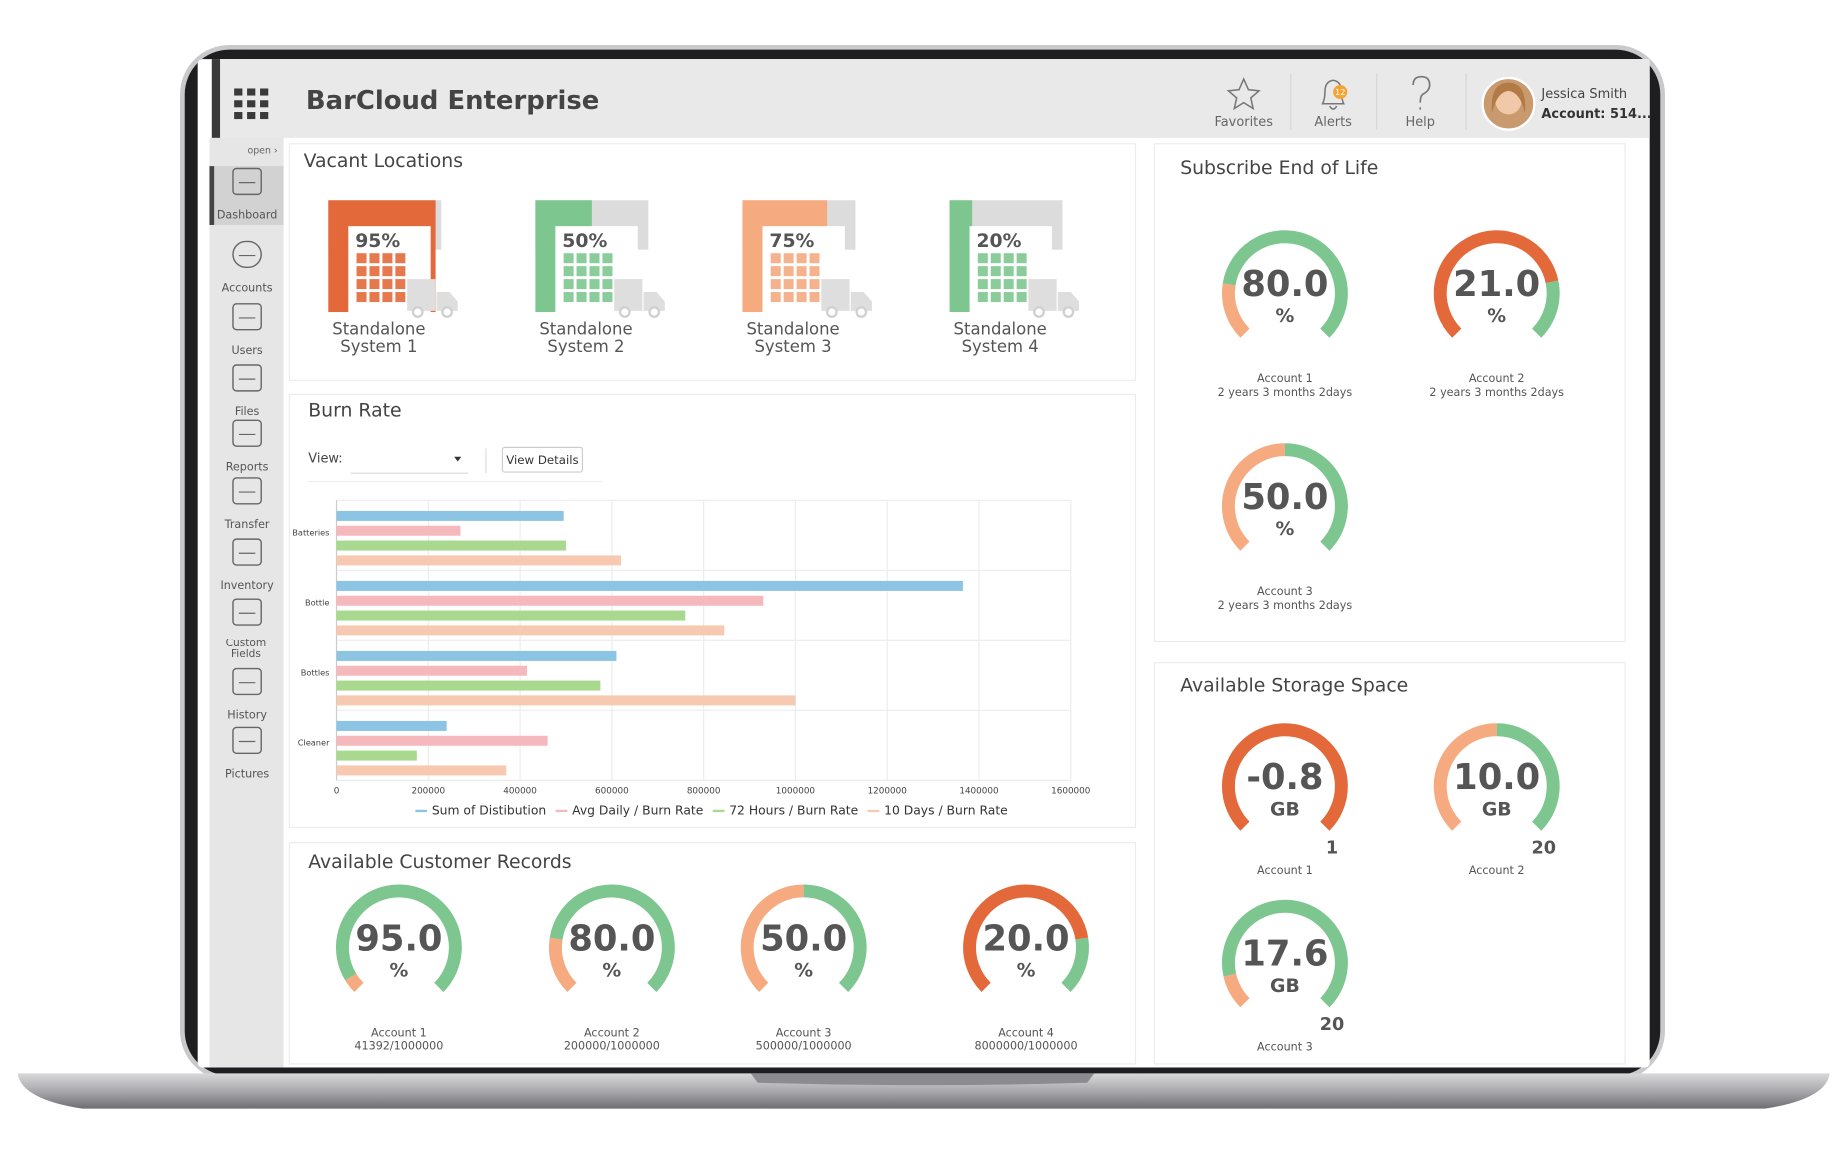 Image resolution: width=1845 pixels, height=1163 pixels. I want to click on gauge-label: Account 2, so click(612, 1032).